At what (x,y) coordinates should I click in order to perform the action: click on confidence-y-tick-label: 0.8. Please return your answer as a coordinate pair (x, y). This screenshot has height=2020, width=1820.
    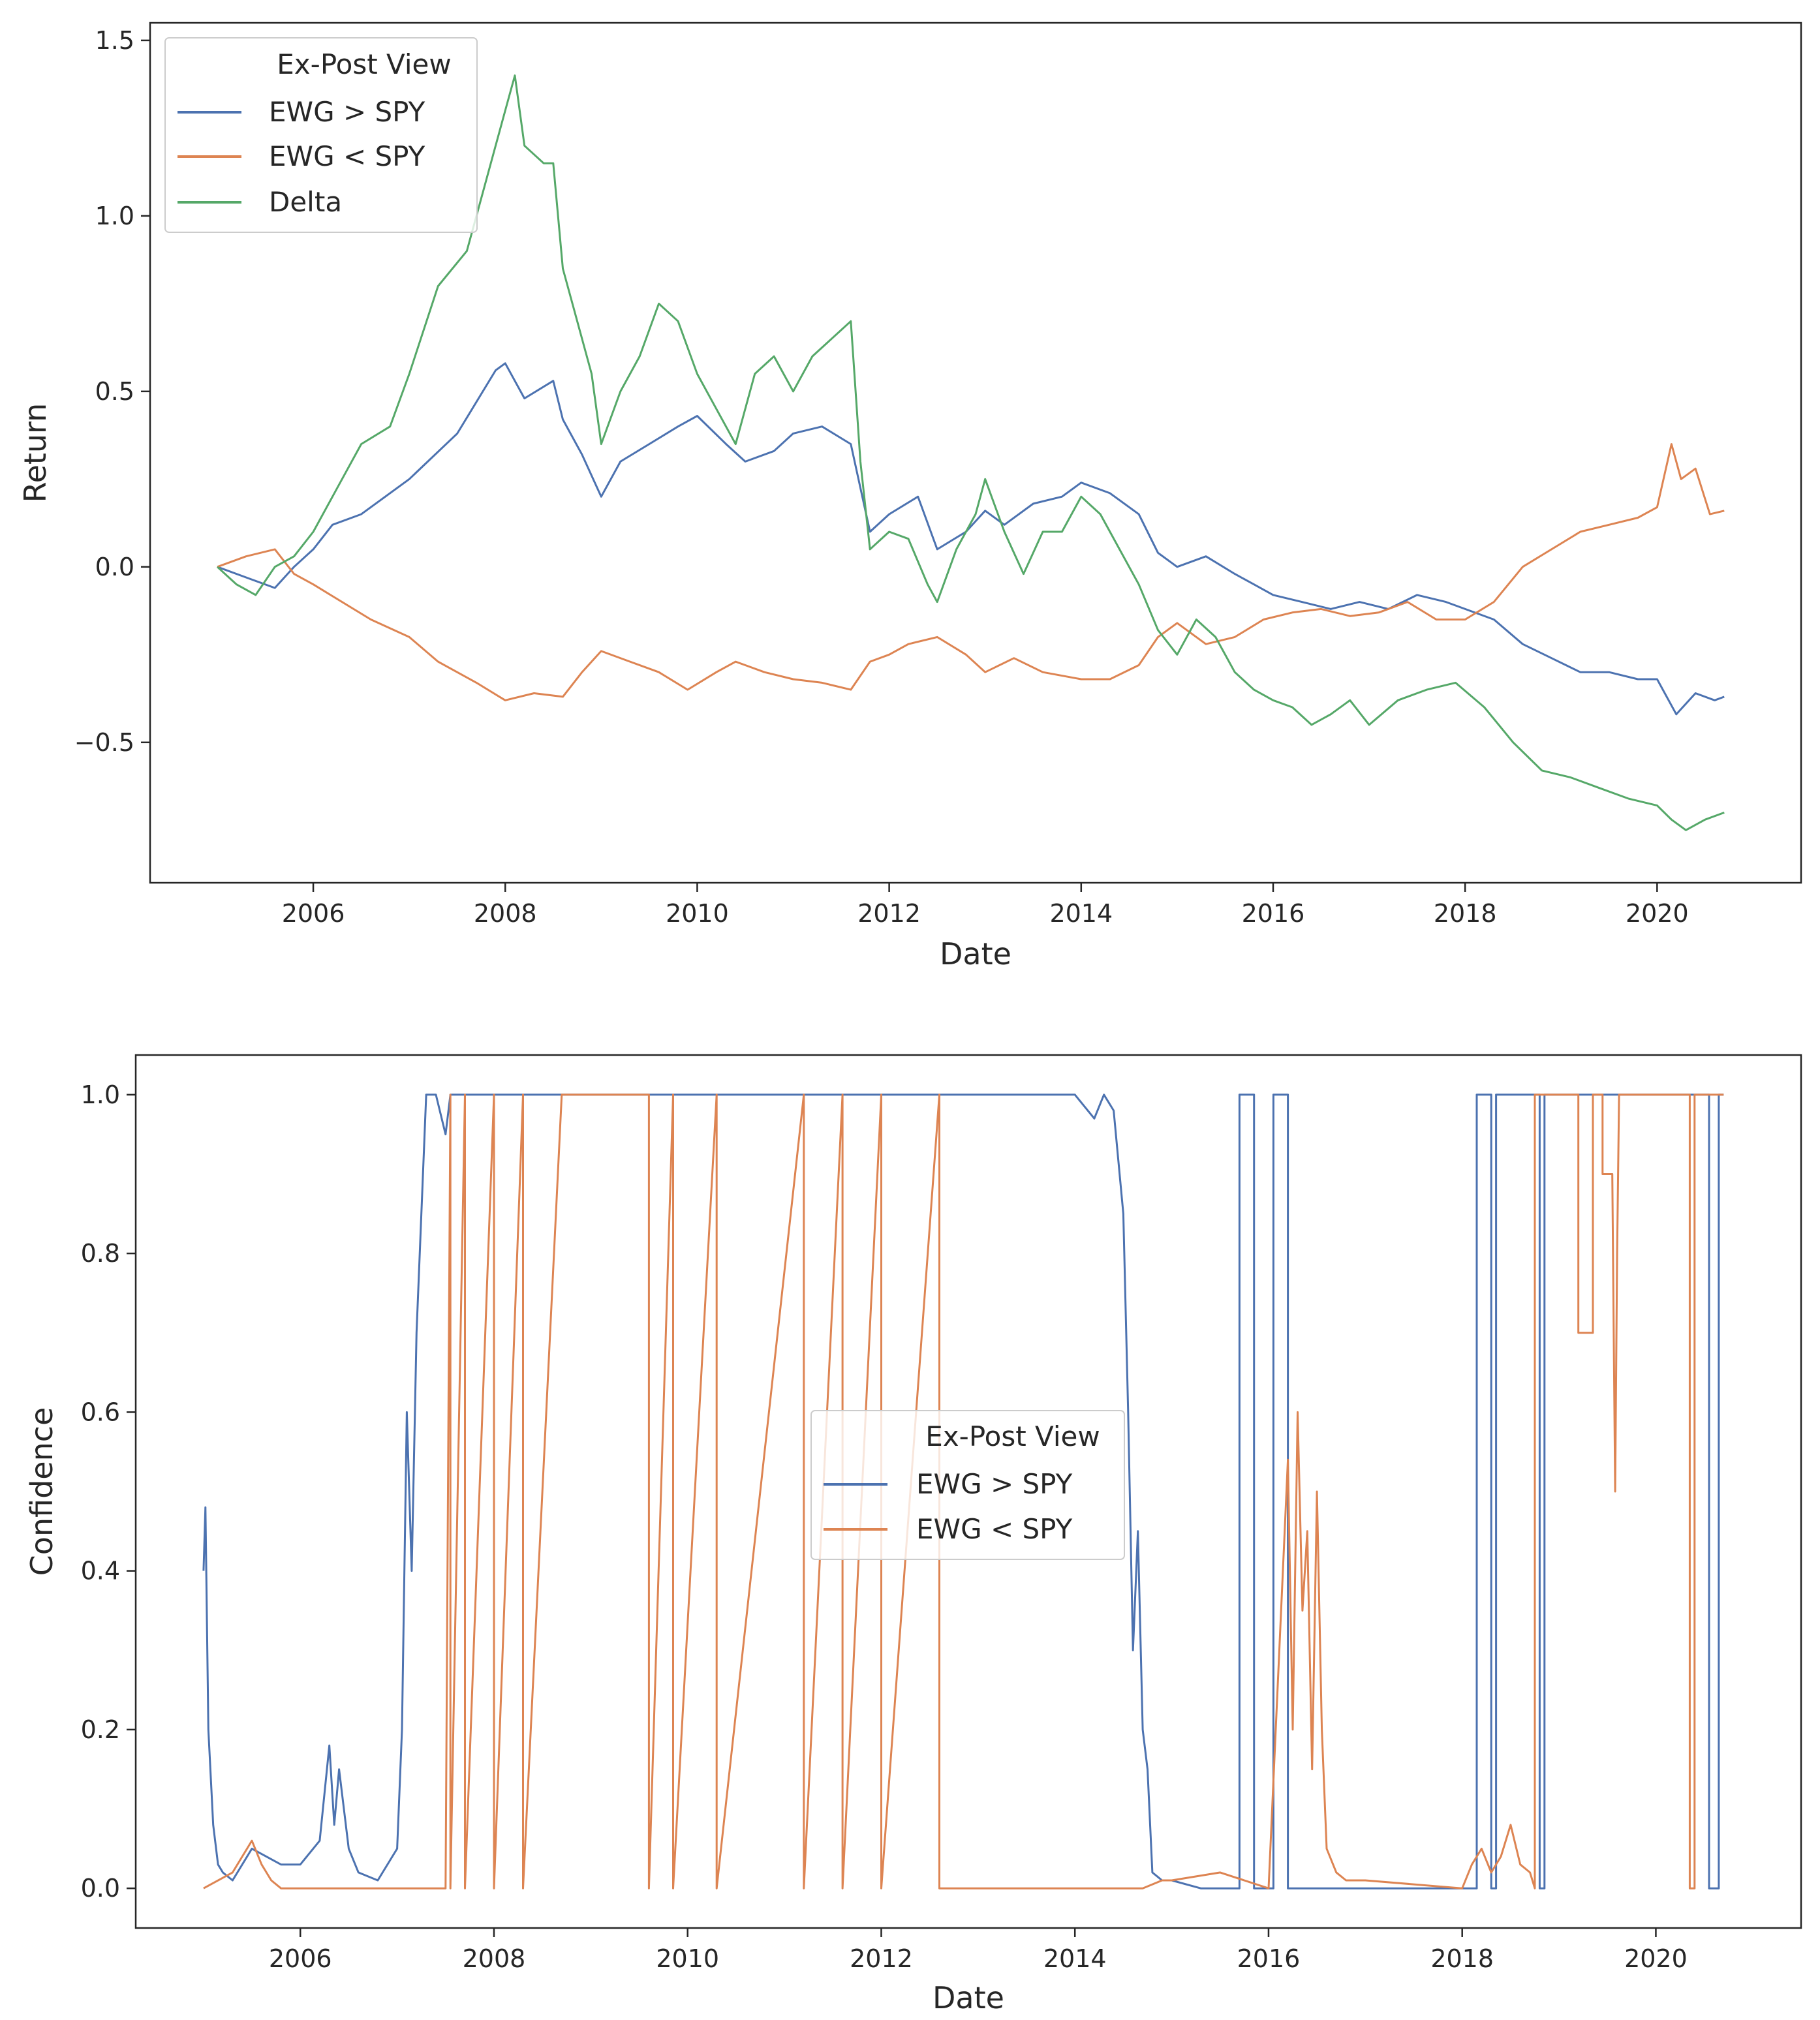
    Looking at the image, I should click on (100, 1253).